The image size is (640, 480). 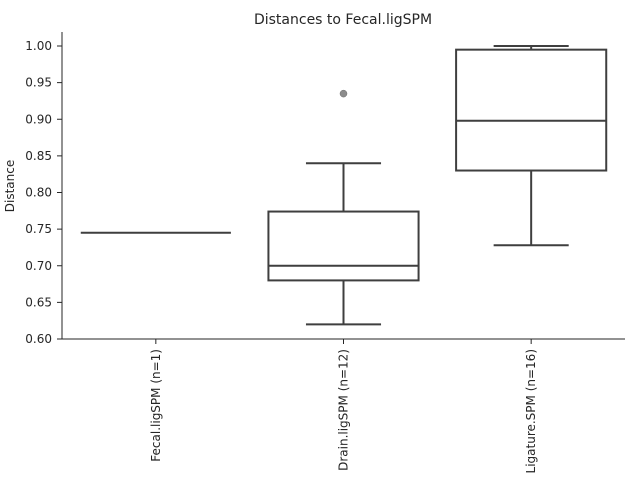 What do you see at coordinates (38, 266) in the screenshot?
I see `y-tick-label: 0.70` at bounding box center [38, 266].